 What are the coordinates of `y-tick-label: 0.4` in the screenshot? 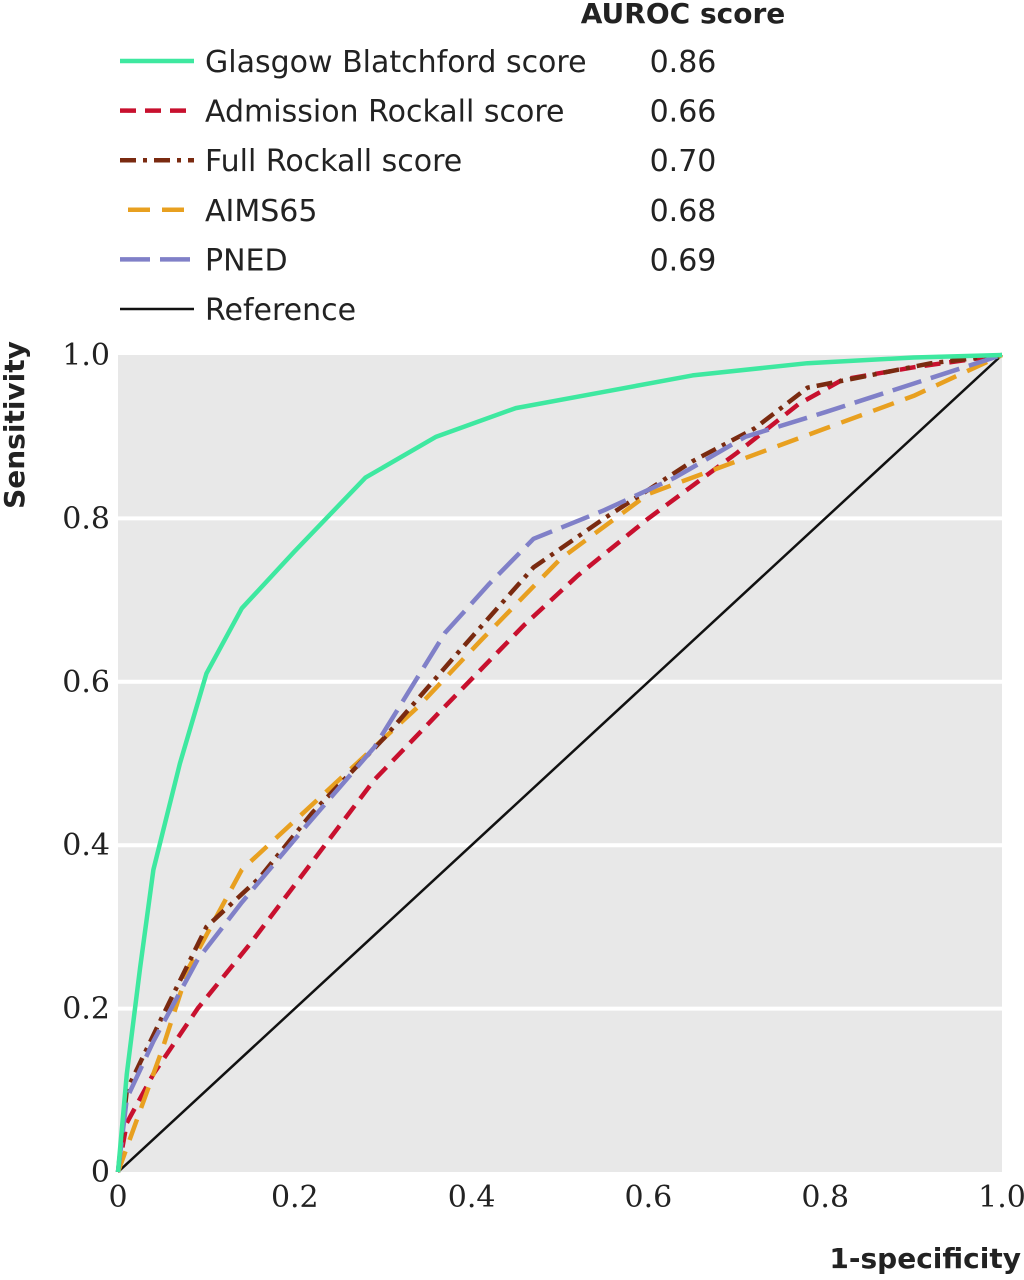 It's located at (86, 845).